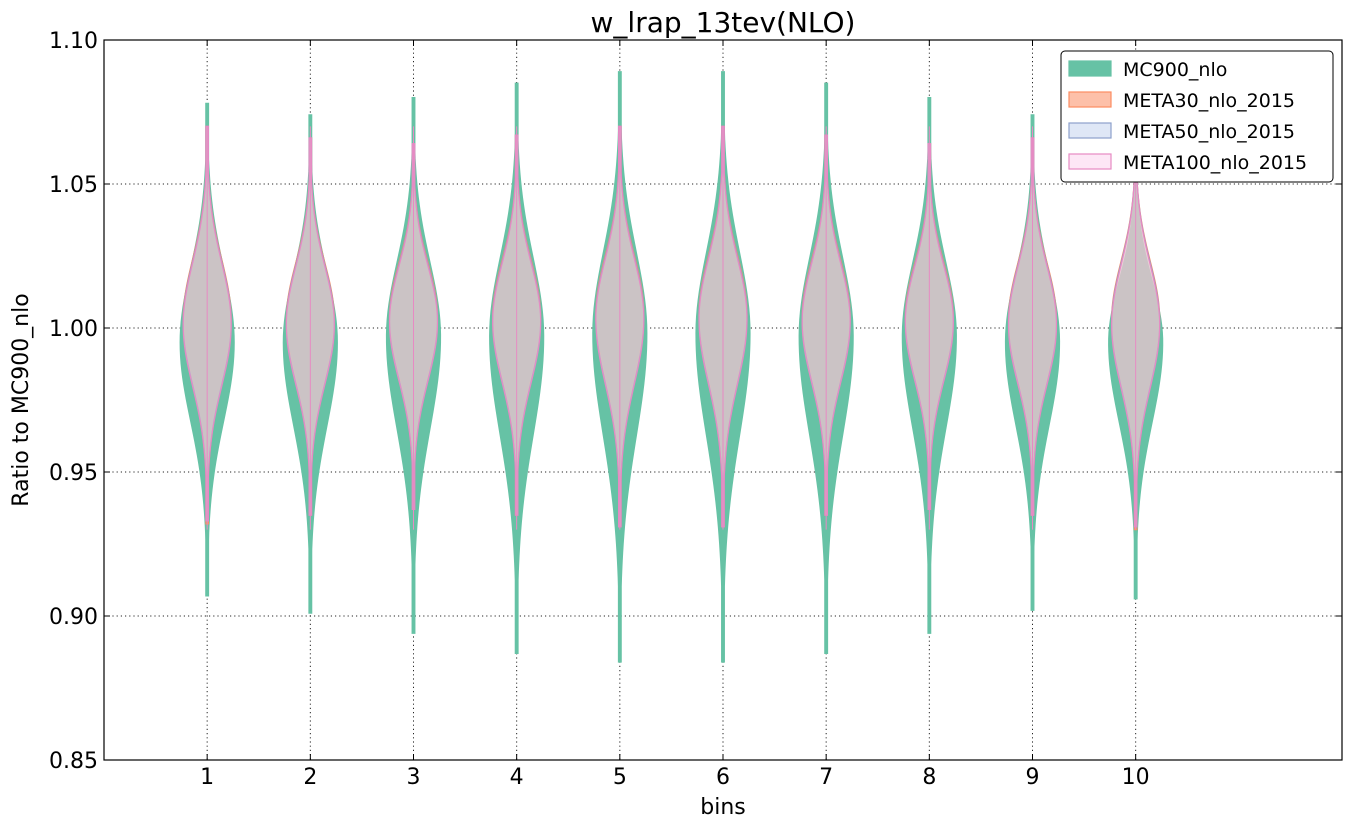 The height and width of the screenshot is (830, 1353). What do you see at coordinates (73, 473) in the screenshot?
I see `y-tick-label: 0.95` at bounding box center [73, 473].